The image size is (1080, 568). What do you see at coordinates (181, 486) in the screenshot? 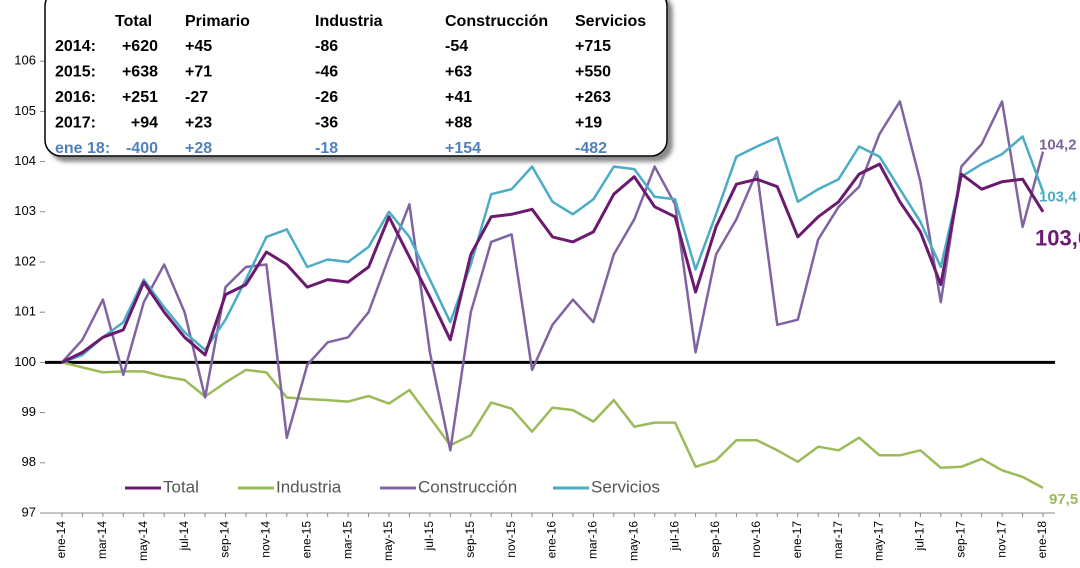
I see `legend-label: Total` at bounding box center [181, 486].